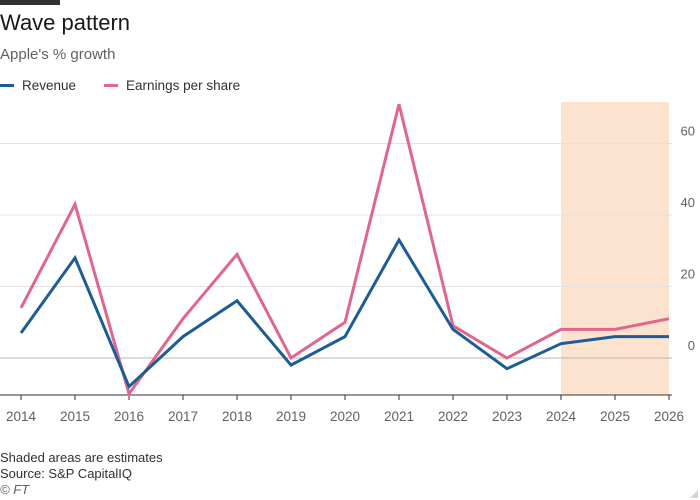 The height and width of the screenshot is (500, 700). I want to click on resize-corner-icon, so click(694, 494).